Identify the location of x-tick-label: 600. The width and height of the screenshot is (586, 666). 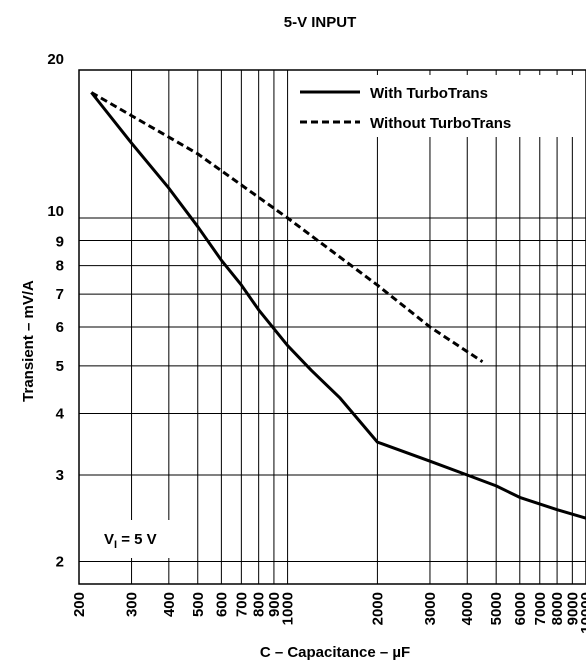
(221, 604).